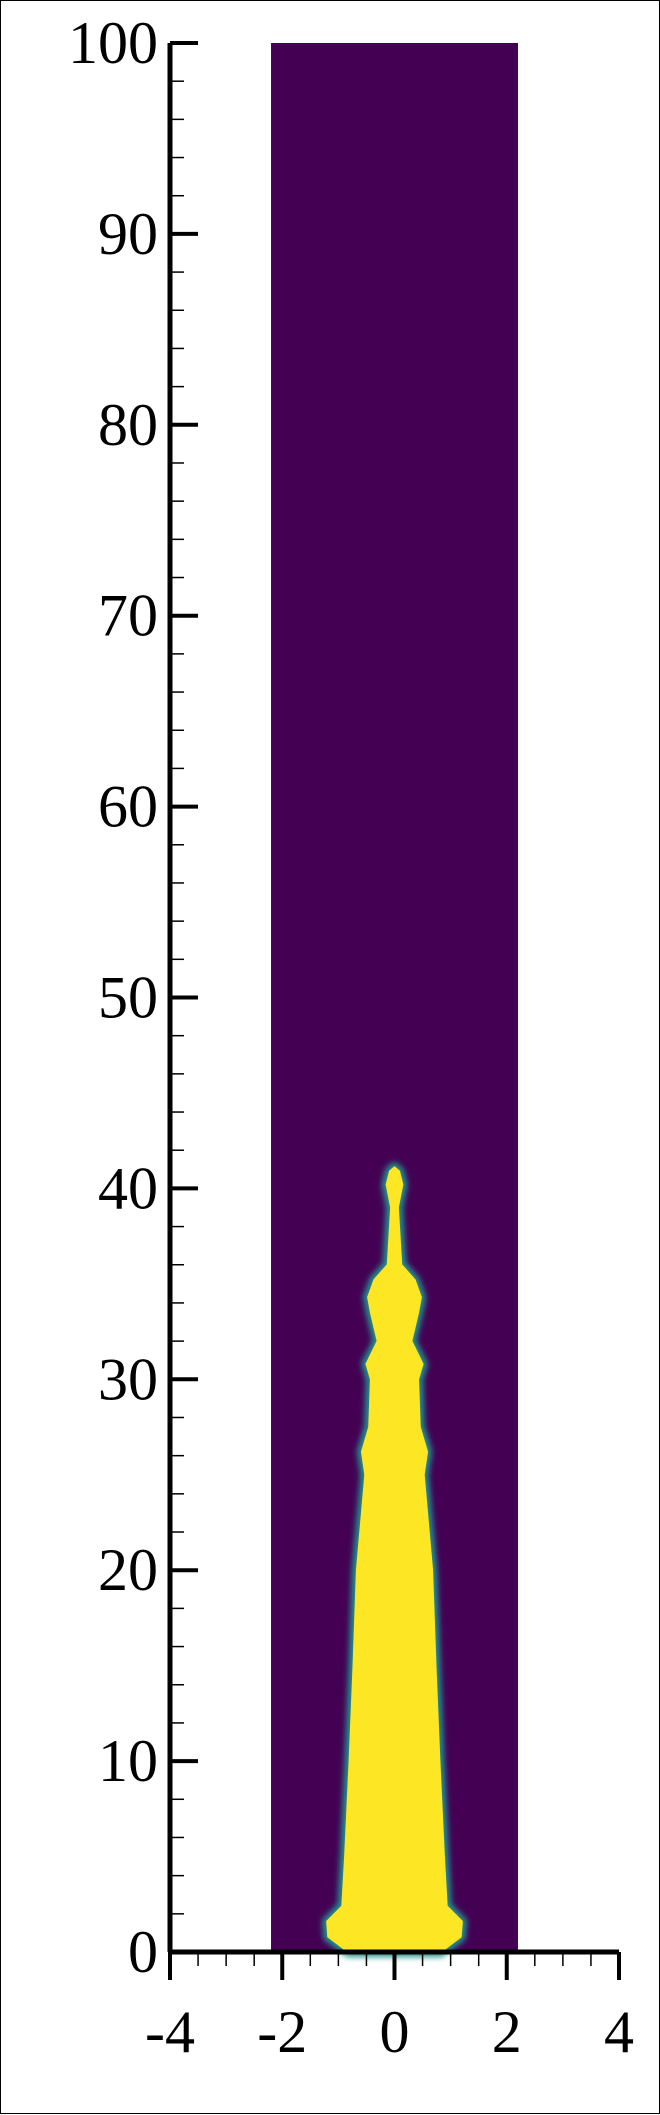 This screenshot has width=660, height=2115. What do you see at coordinates (507, 2032) in the screenshot?
I see `x-tick-label: 2` at bounding box center [507, 2032].